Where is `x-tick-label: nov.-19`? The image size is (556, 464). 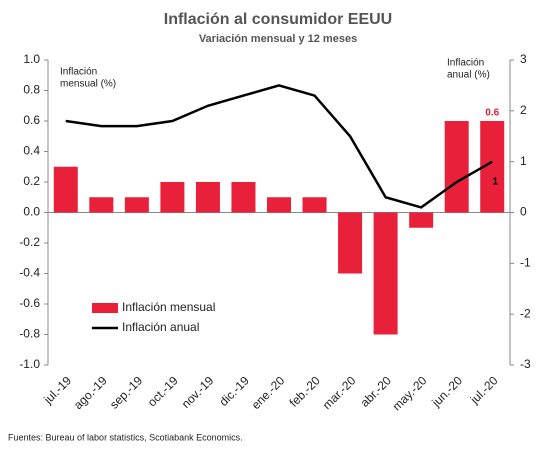
x-tick-label: nov.-19 is located at coordinates (198, 392).